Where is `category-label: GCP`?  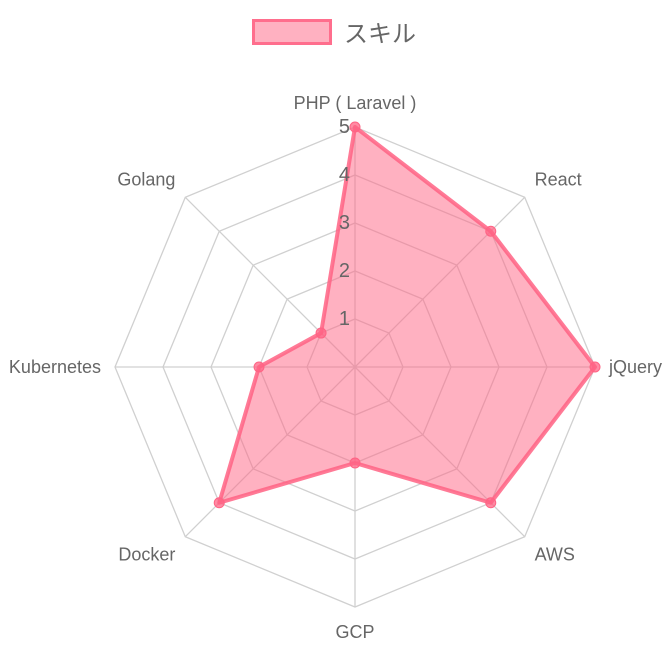
category-label: GCP is located at coordinates (354, 632).